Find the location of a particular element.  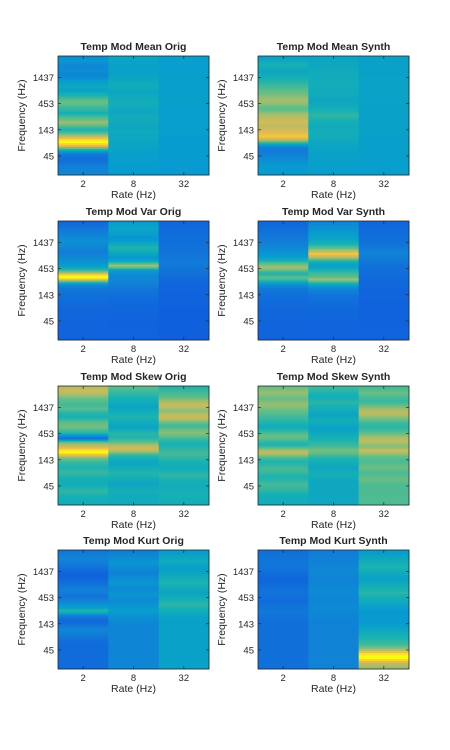

y-tick-label: 1437 is located at coordinates (243, 243).